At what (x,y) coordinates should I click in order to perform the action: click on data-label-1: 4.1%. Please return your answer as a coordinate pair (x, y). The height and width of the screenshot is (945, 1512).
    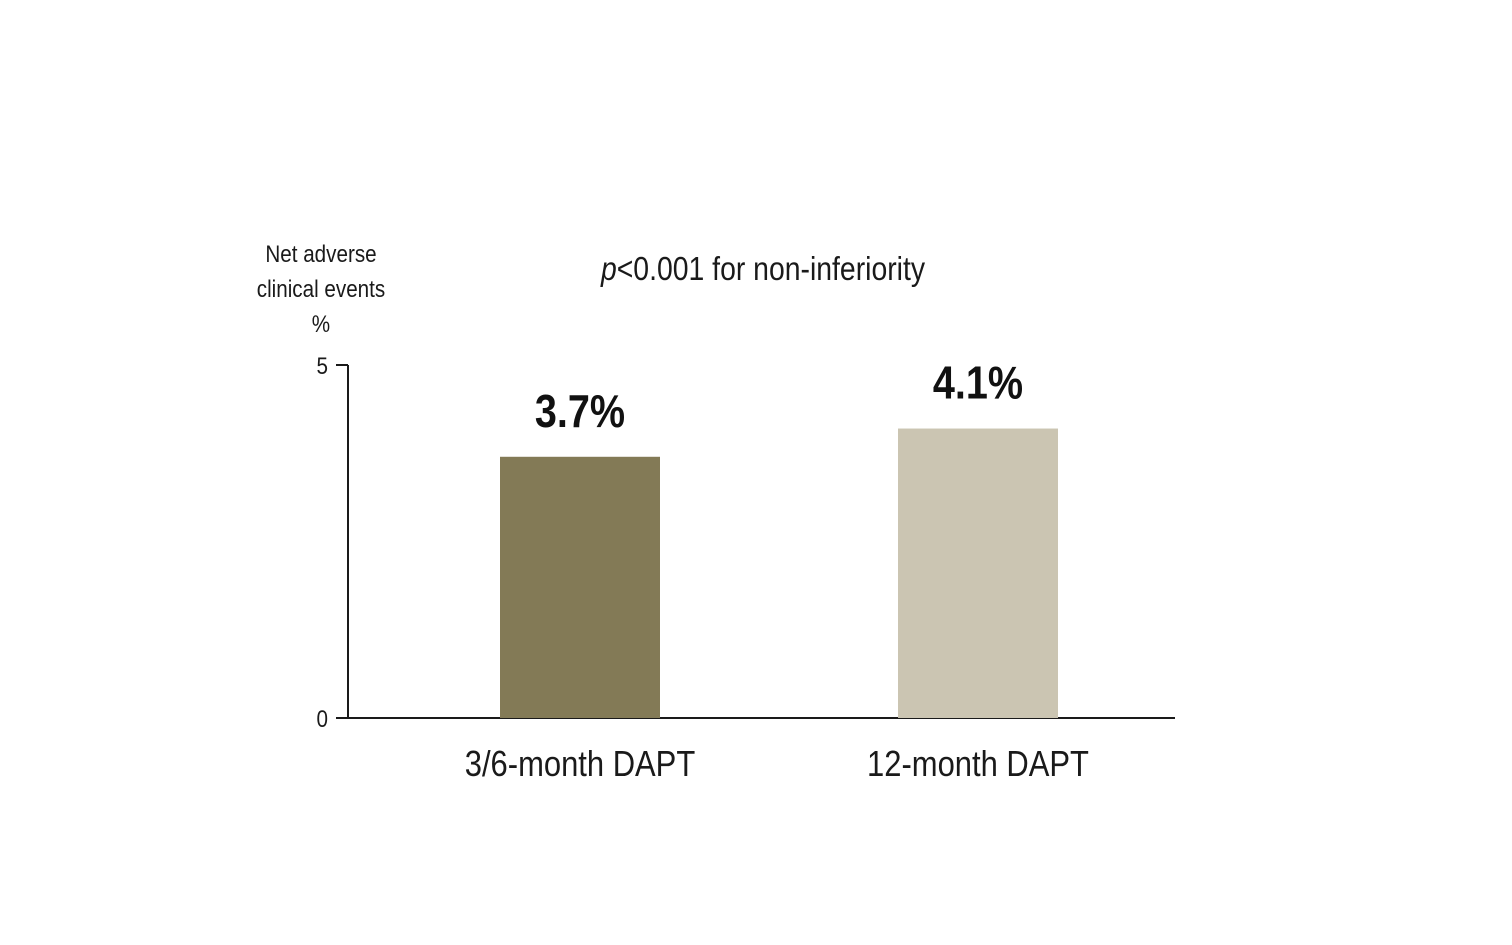
    Looking at the image, I should click on (978, 383).